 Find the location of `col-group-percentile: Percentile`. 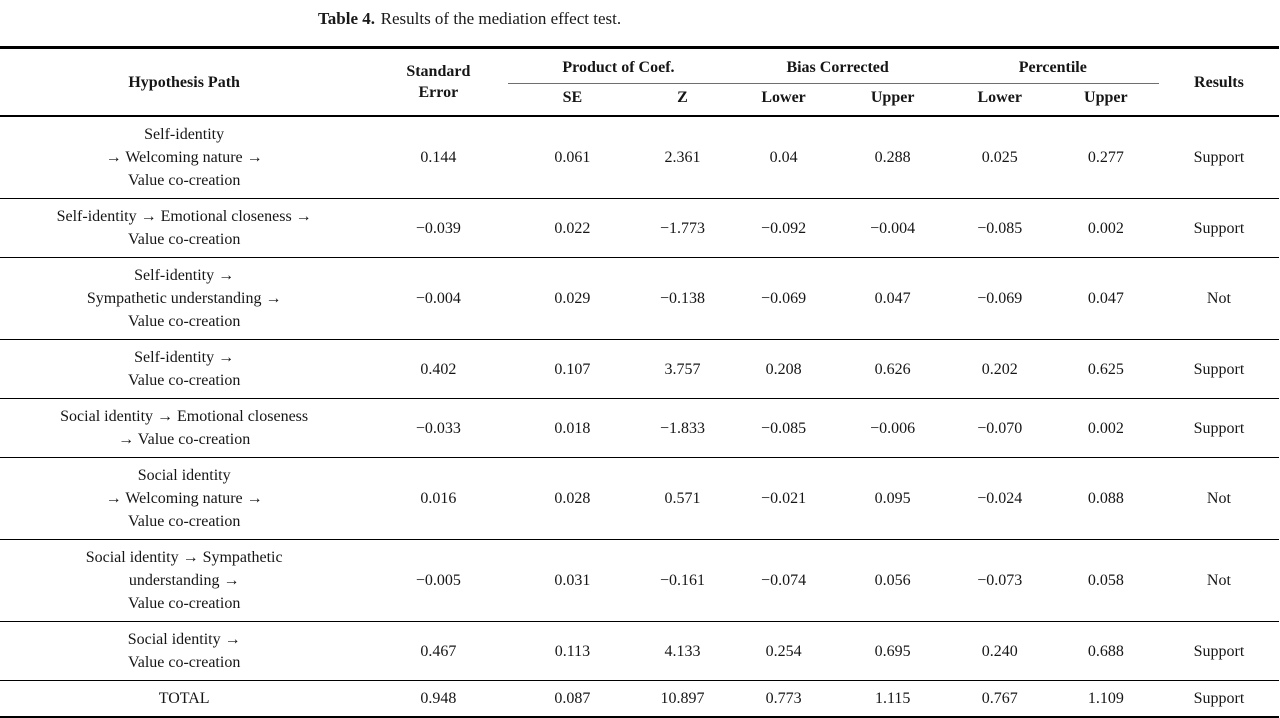

col-group-percentile: Percentile is located at coordinates (1052, 65).